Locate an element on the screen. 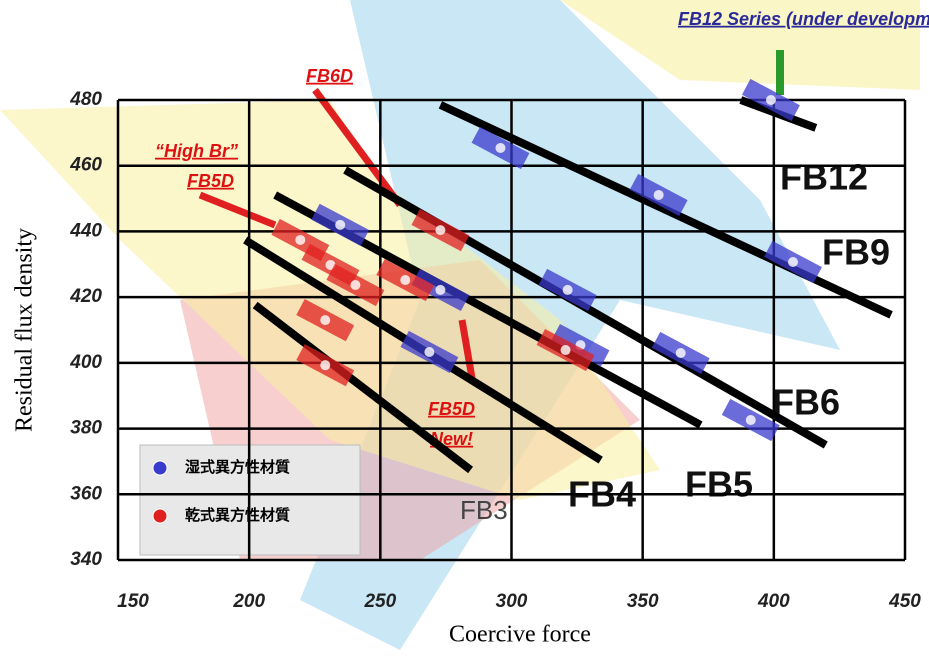  y-tick-label: 340 is located at coordinates (86, 559).